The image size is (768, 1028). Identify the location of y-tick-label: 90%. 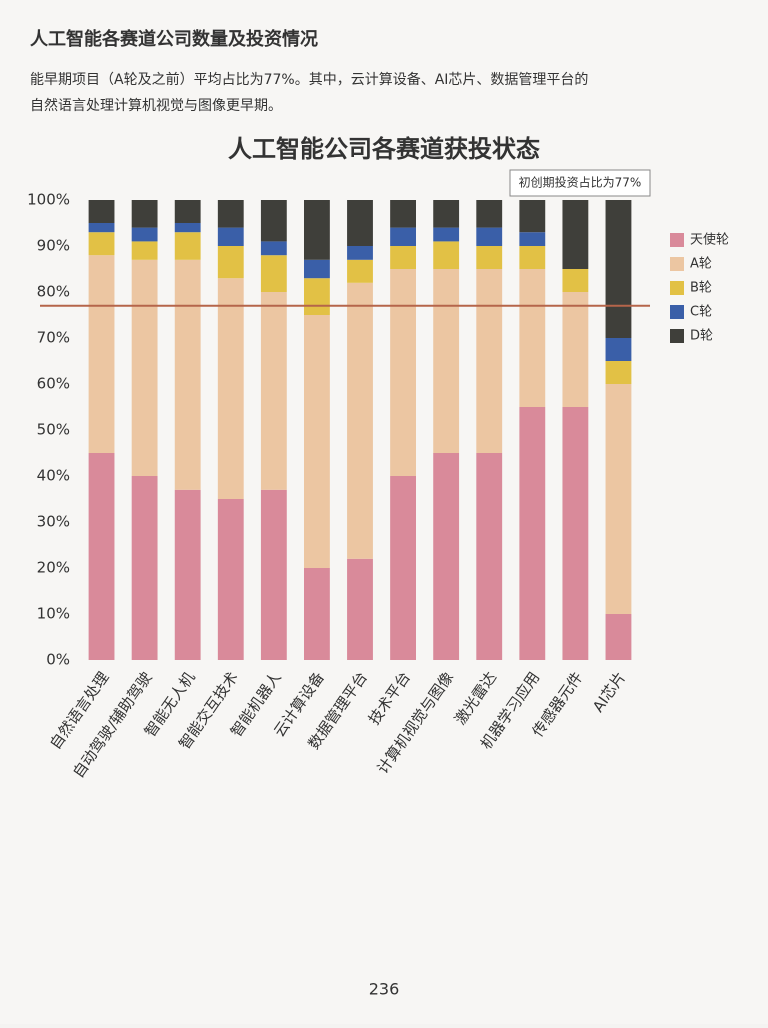
(53, 246).